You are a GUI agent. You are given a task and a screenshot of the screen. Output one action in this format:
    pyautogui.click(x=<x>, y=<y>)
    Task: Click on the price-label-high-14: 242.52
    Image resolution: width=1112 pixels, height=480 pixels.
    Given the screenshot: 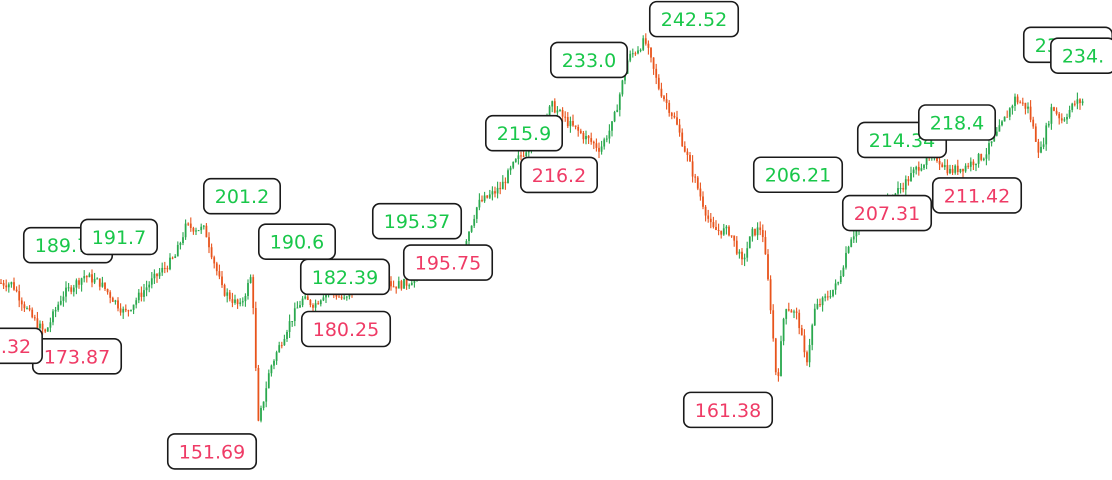 What is the action you would take?
    pyautogui.click(x=694, y=19)
    